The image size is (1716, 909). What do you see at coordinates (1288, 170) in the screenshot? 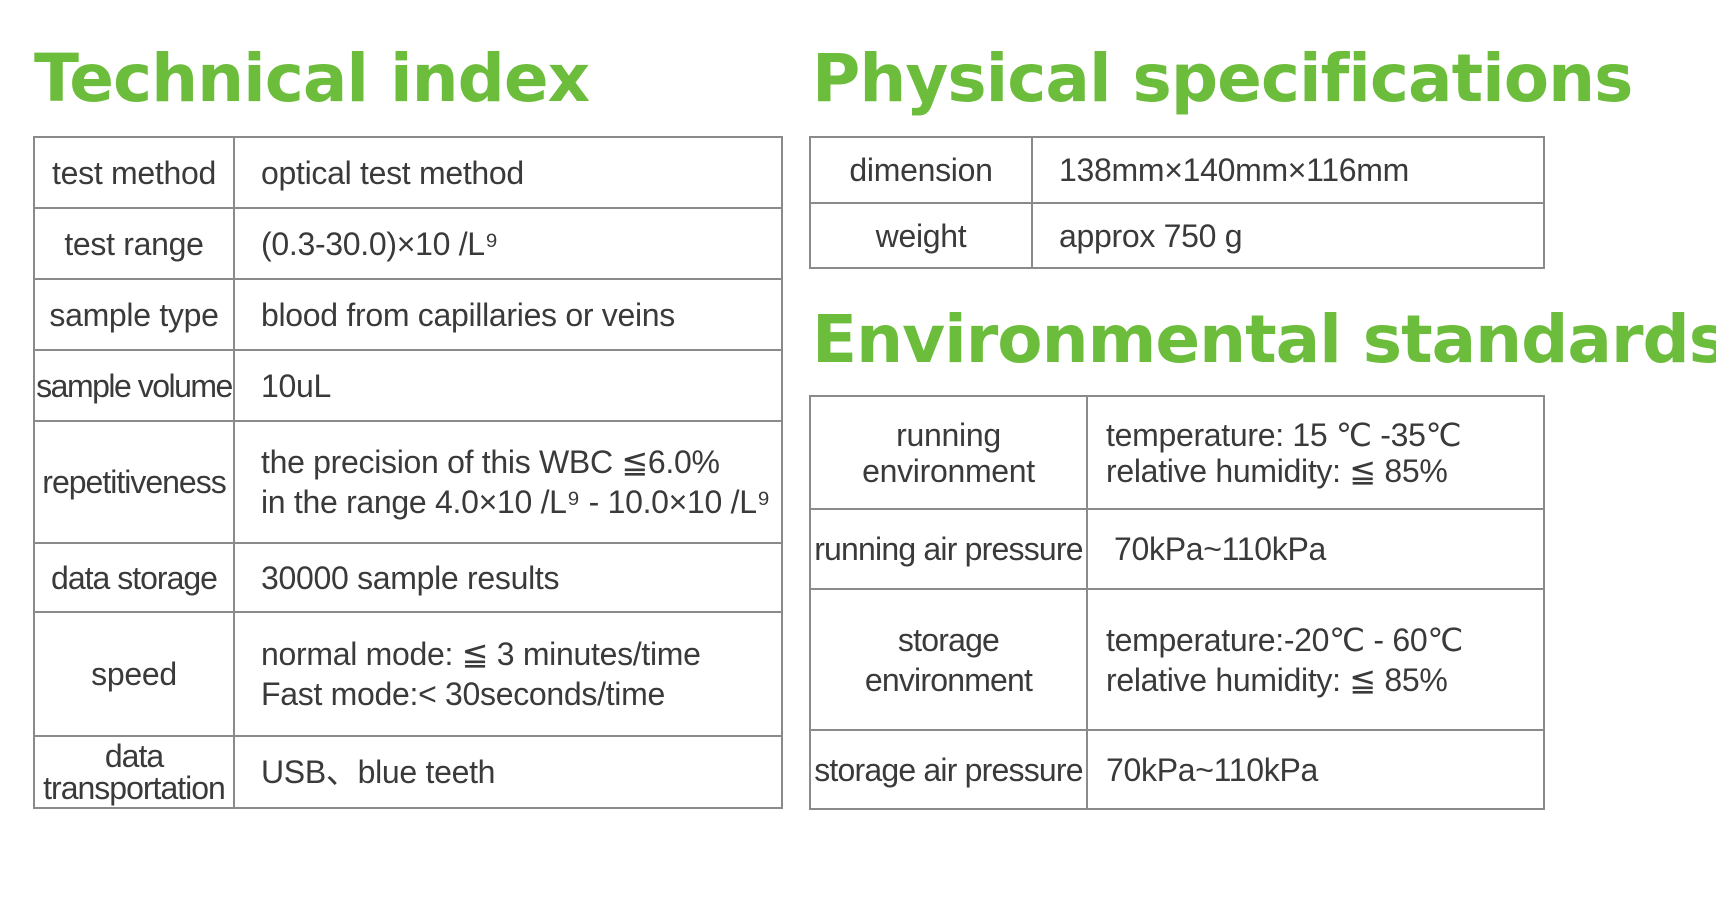
I see `row-value-dimension: 138mm×140mm×116mm` at bounding box center [1288, 170].